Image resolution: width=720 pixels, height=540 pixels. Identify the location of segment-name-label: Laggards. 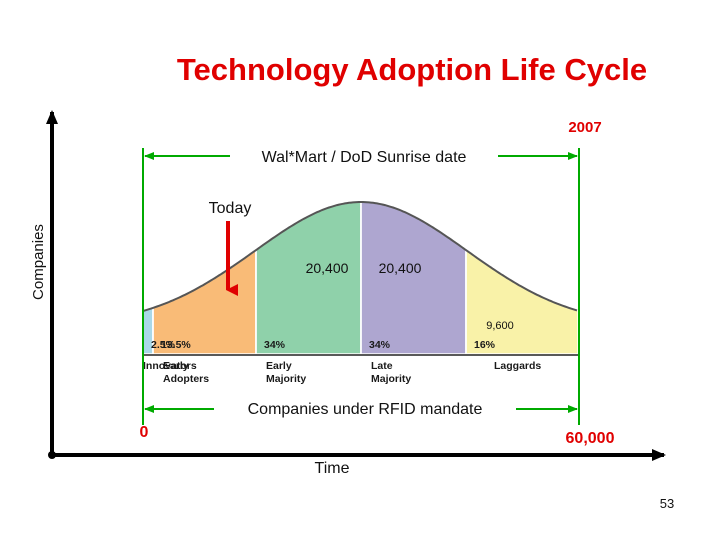
(517, 366).